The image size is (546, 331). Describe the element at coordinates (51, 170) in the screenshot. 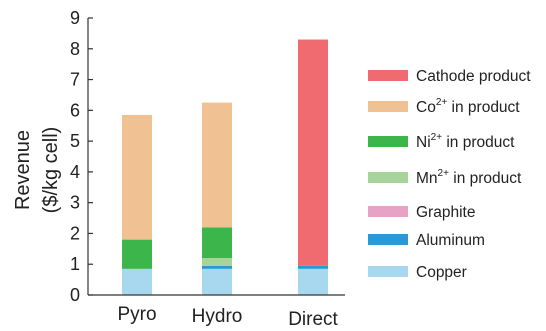

I see `y-axis-title-line-2: ($/kg cell)` at that location.